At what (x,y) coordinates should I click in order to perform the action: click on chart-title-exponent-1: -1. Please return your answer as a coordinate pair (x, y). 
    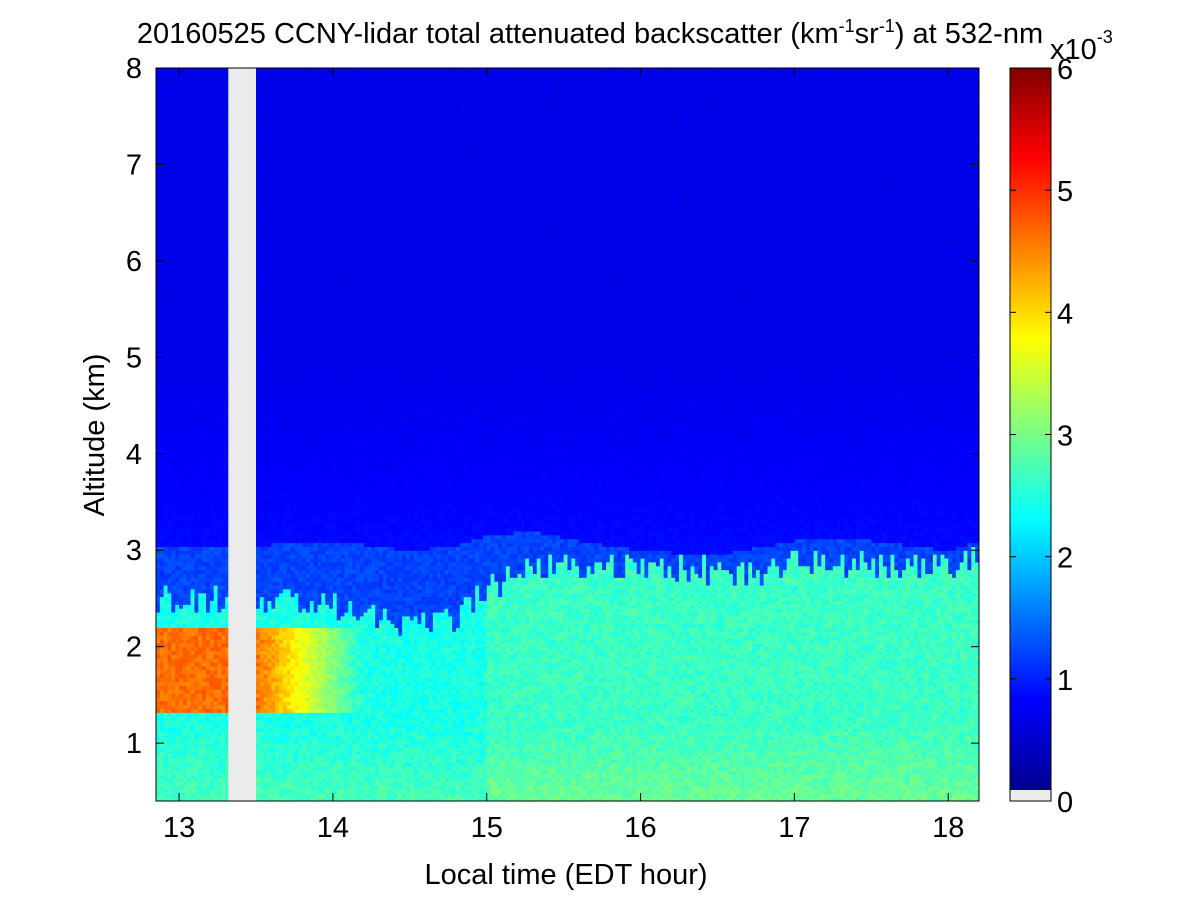
    Looking at the image, I should click on (847, 26).